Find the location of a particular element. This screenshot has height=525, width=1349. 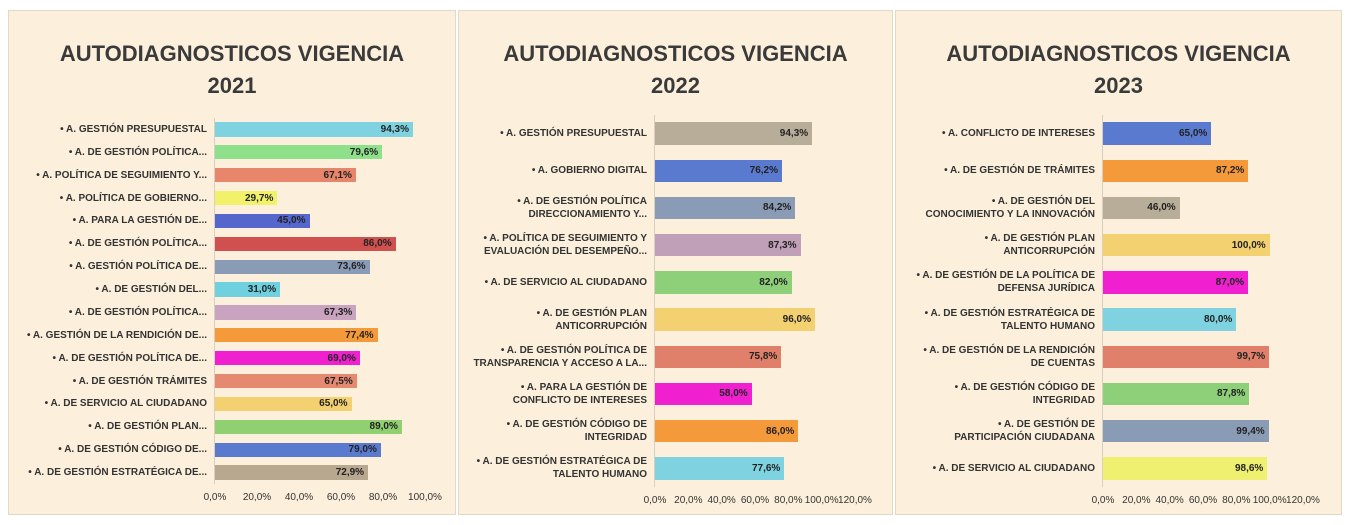

value-label: 80,0% is located at coordinates (1218, 320).